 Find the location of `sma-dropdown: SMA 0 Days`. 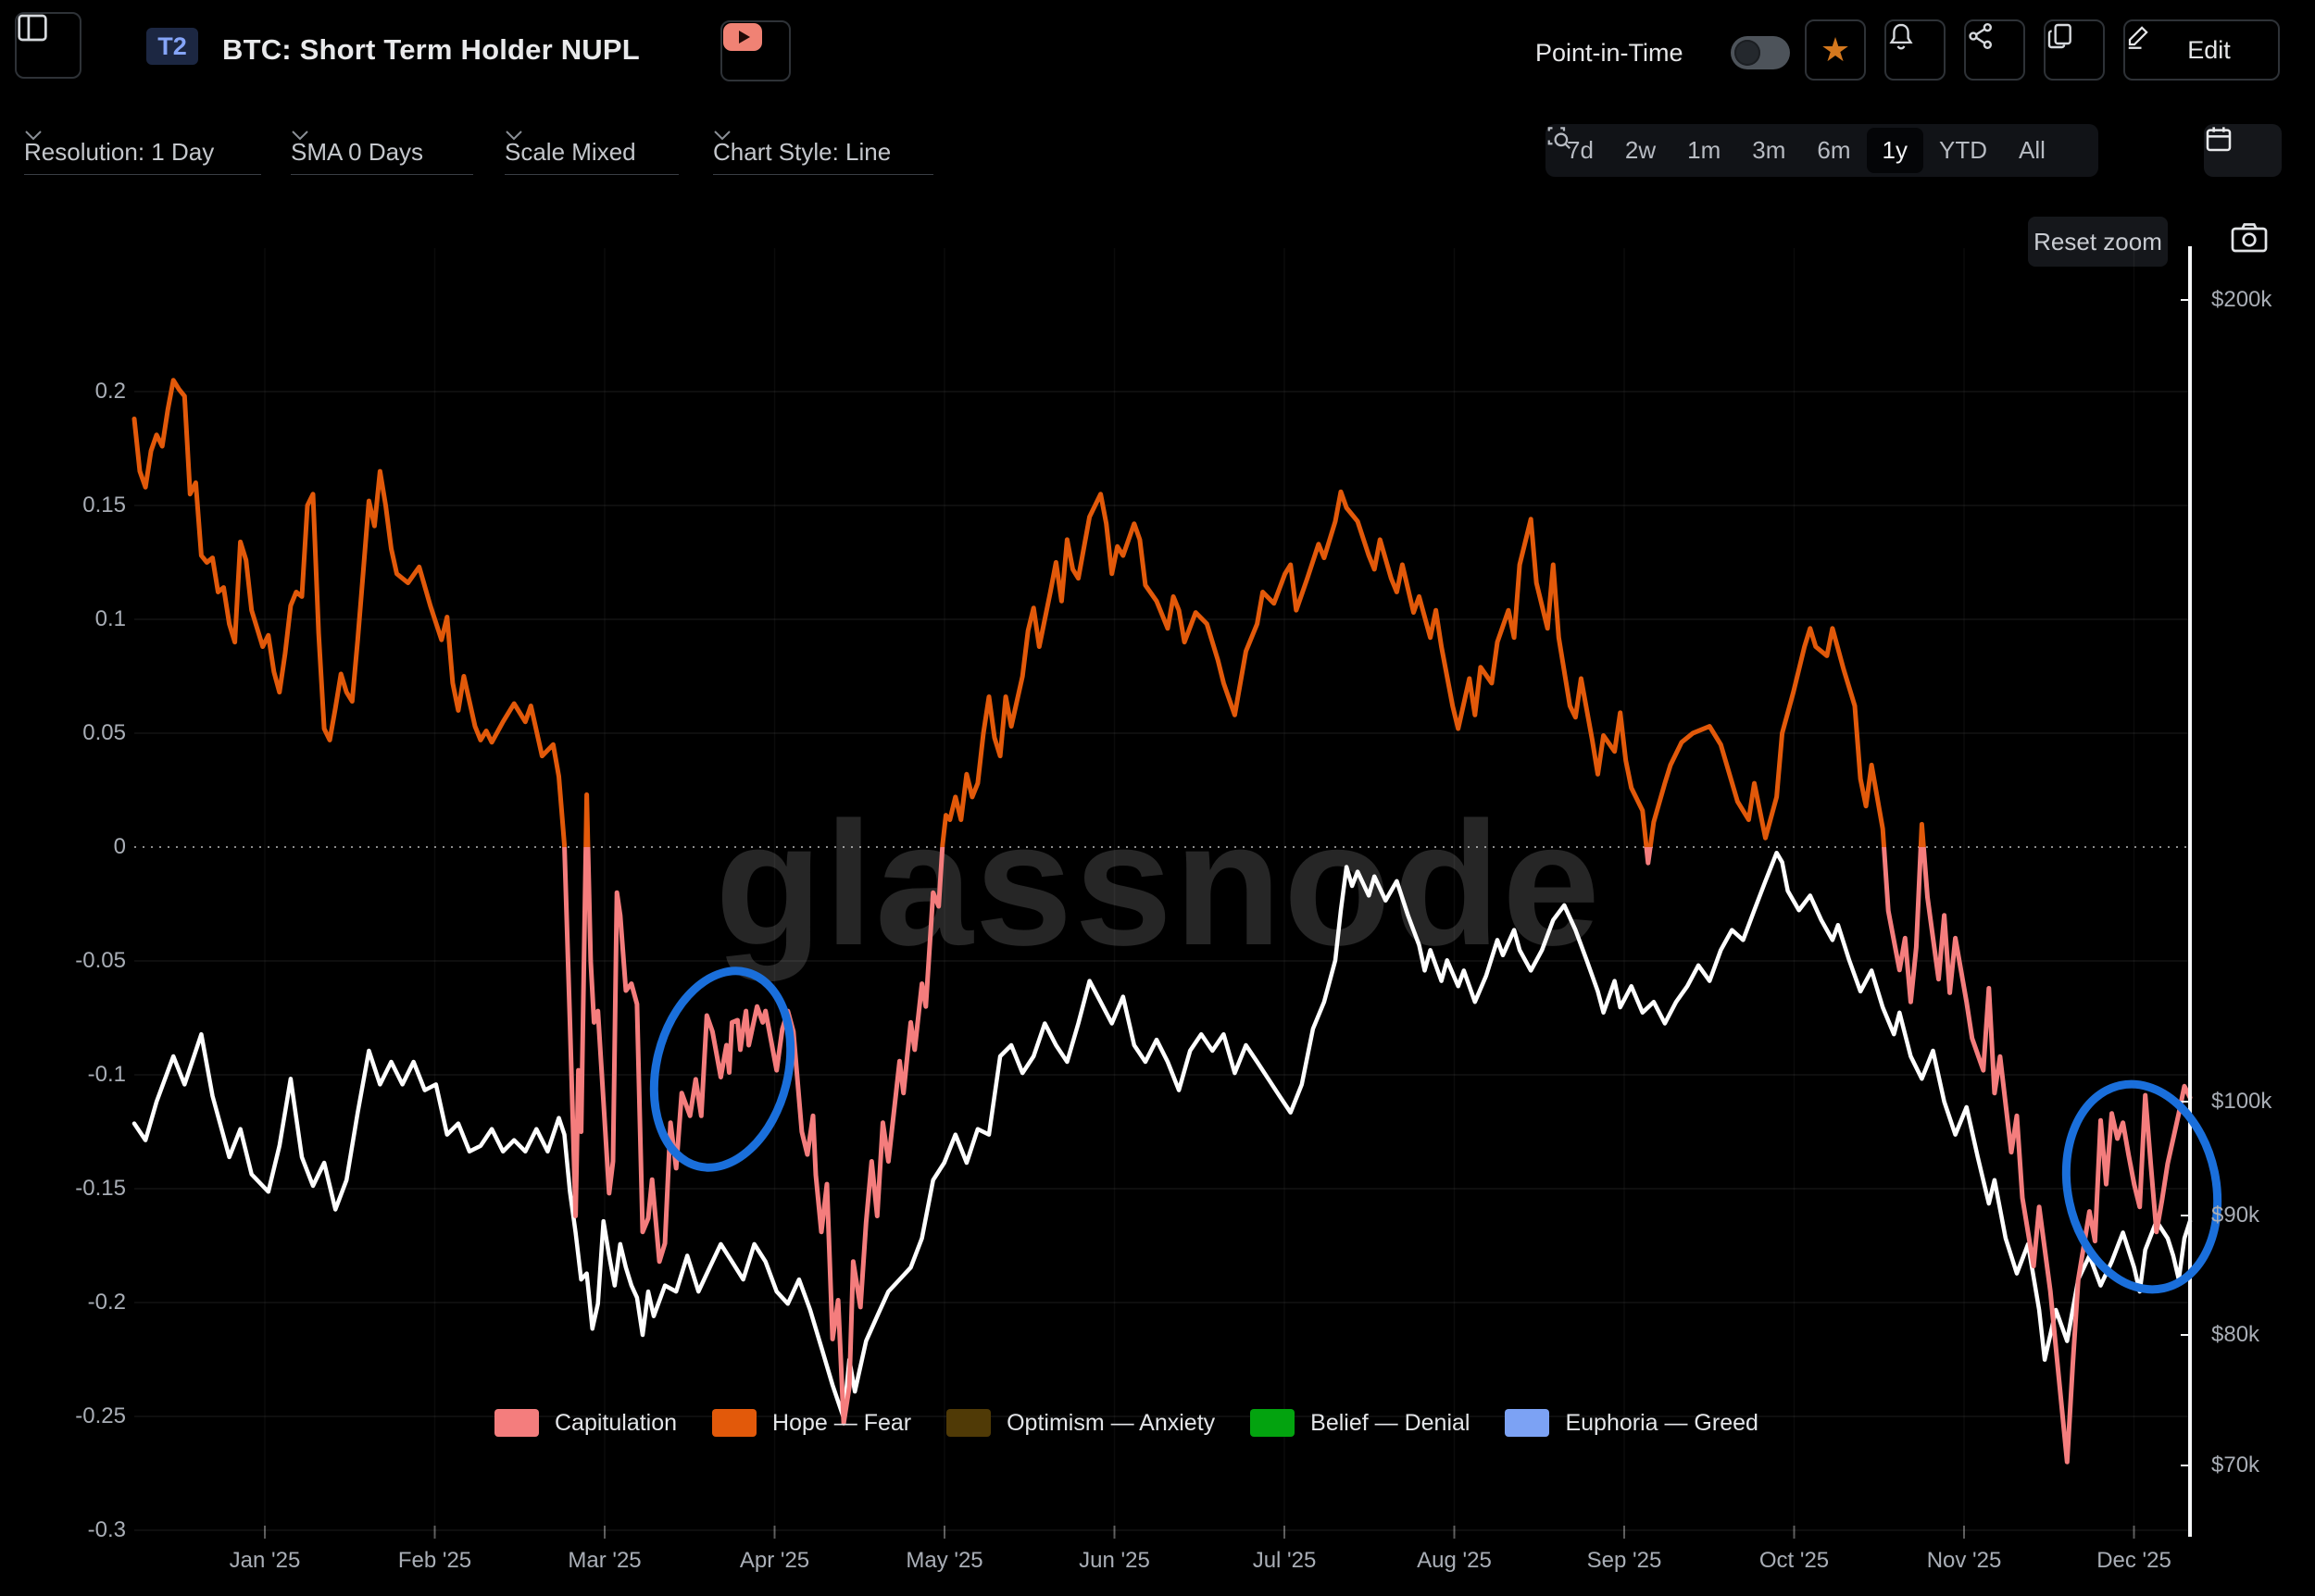

sma-dropdown: SMA 0 Days is located at coordinates (382, 152).